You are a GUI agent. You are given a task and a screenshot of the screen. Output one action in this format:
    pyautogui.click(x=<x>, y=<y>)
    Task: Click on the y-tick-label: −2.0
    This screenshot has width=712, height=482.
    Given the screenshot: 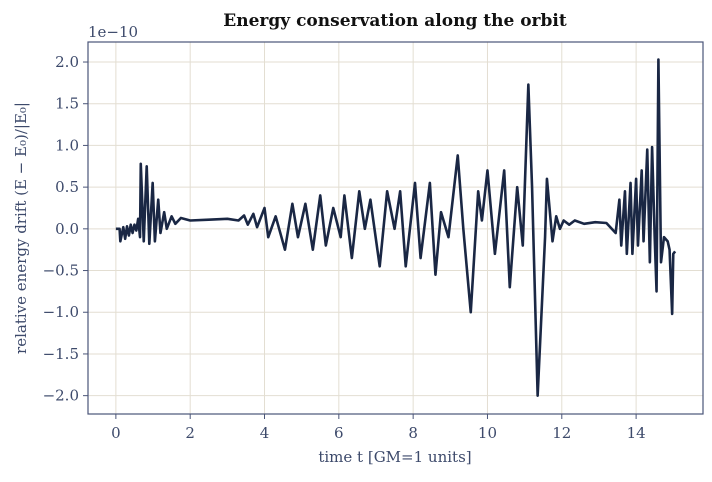 What is the action you would take?
    pyautogui.click(x=61, y=396)
    